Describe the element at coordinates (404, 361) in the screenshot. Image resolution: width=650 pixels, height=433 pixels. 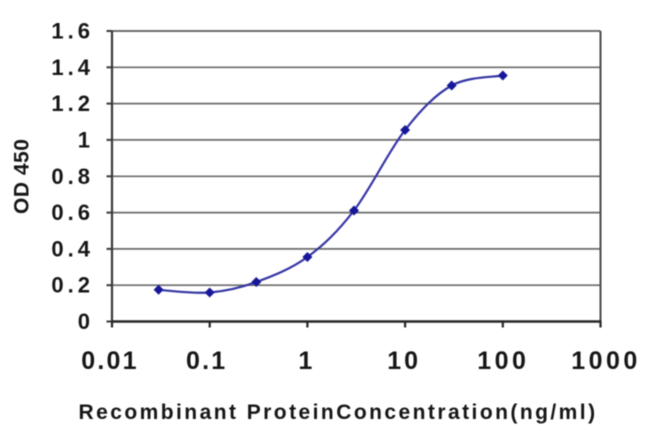
I see `svg-text: 10` at that location.